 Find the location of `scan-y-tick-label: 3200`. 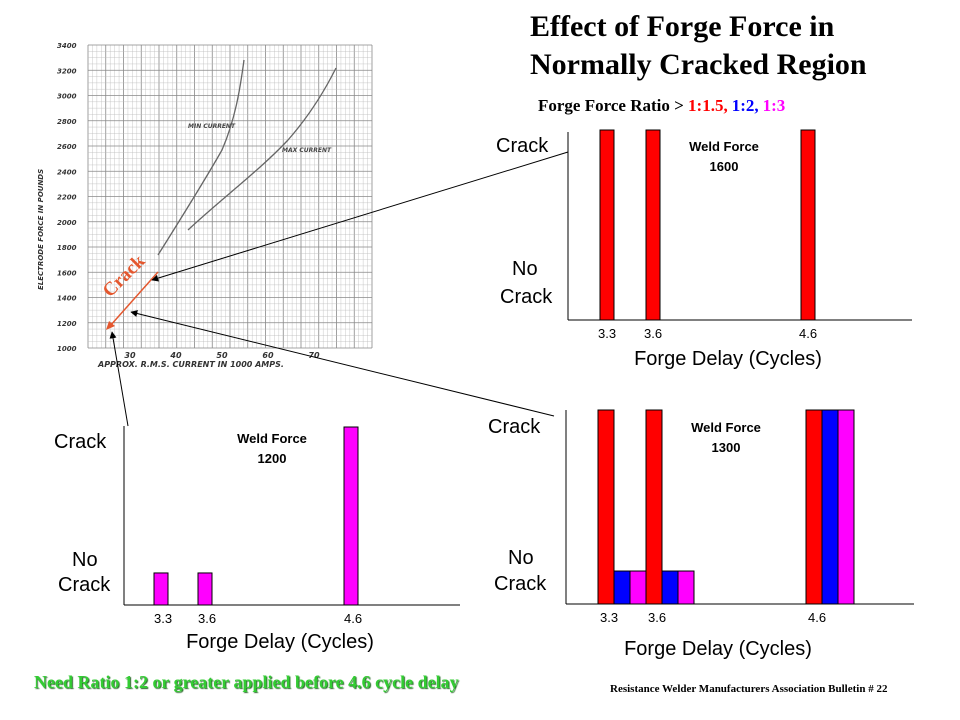

scan-y-tick-label: 3200 is located at coordinates (67, 71).